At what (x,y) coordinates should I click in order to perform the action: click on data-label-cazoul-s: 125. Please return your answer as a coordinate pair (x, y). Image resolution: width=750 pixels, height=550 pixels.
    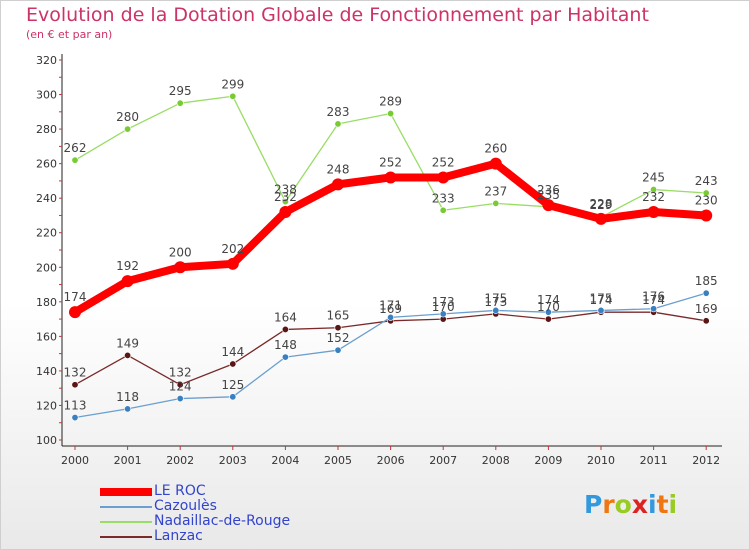
    Looking at the image, I should click on (232, 385).